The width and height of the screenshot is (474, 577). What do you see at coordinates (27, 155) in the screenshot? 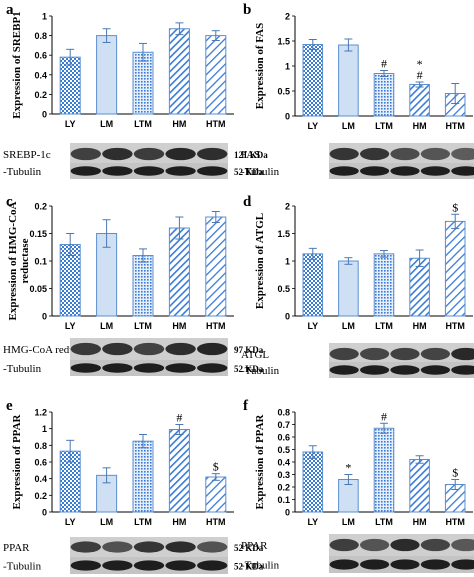
I see `blot-protein-label: SREBP-1c` at bounding box center [27, 155].